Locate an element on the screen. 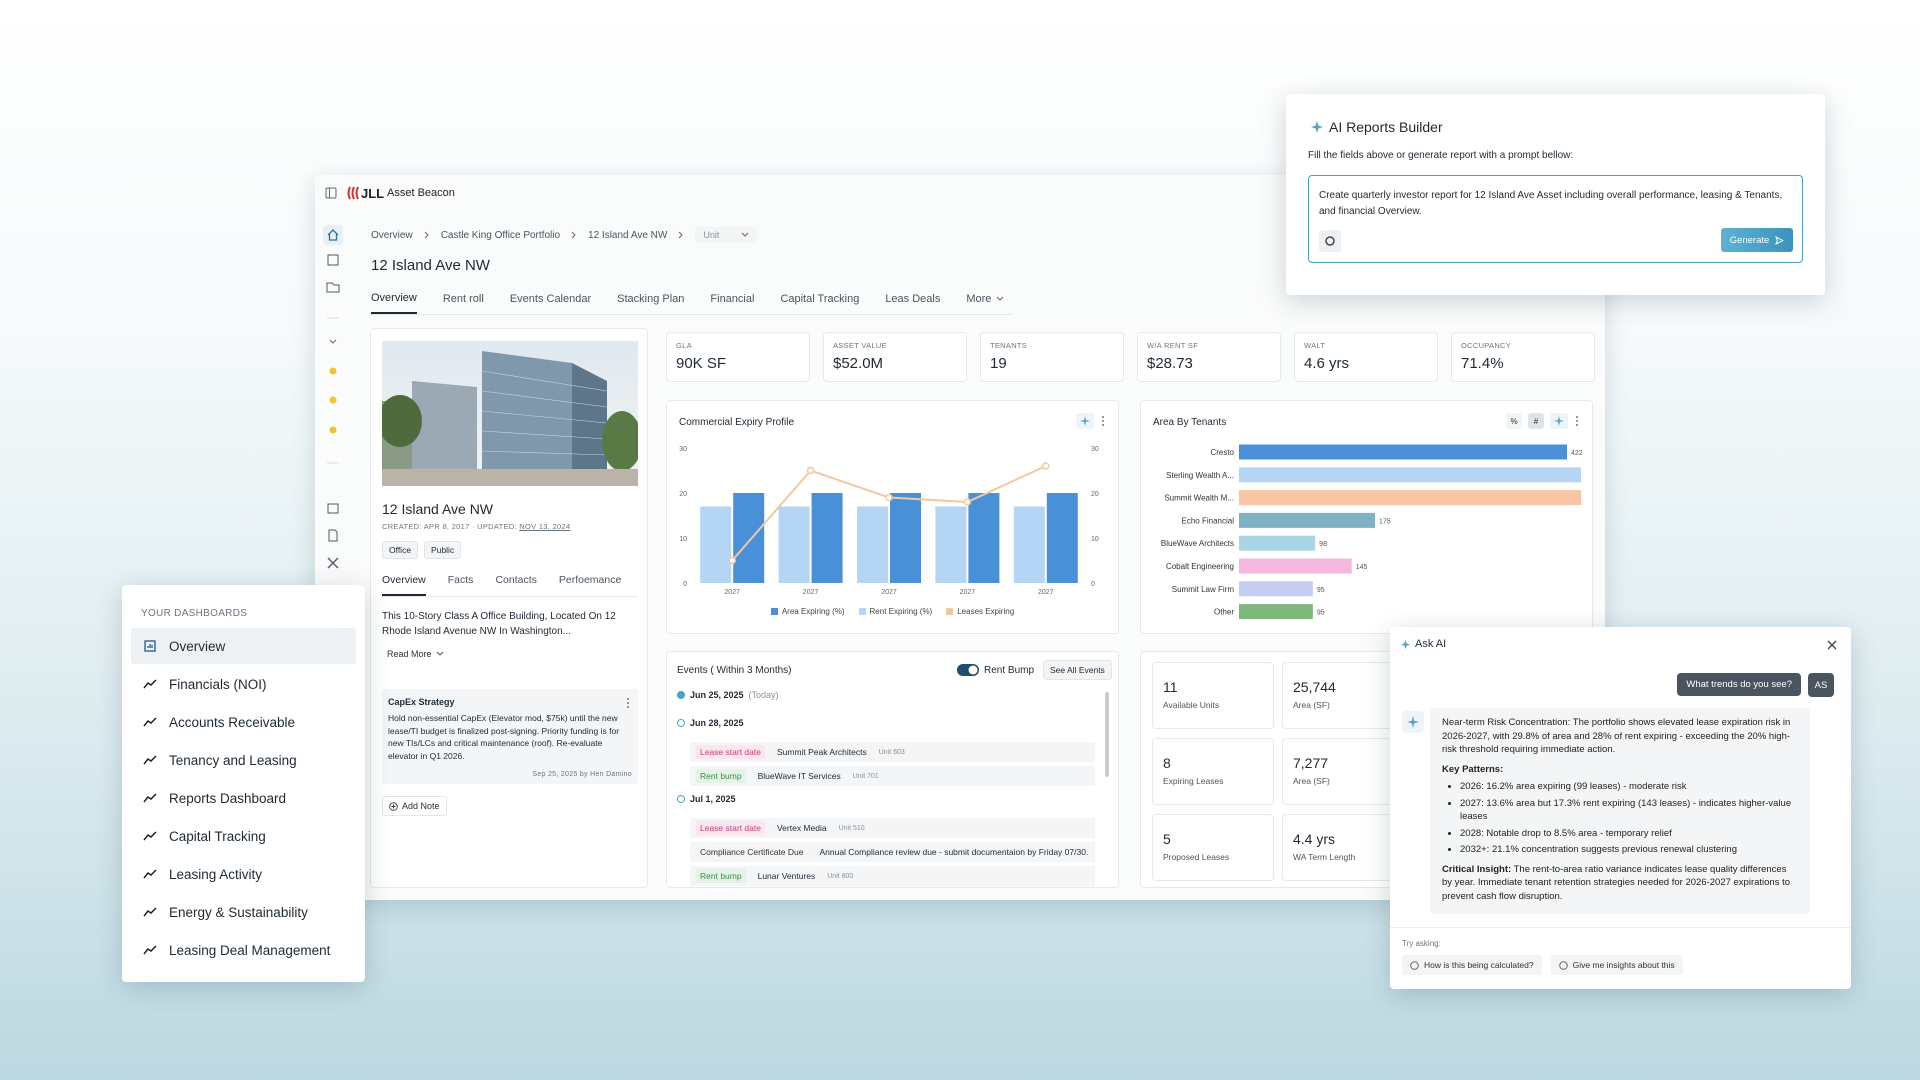 The height and width of the screenshot is (1080, 1920). dashboard-icon is located at coordinates (150, 722).